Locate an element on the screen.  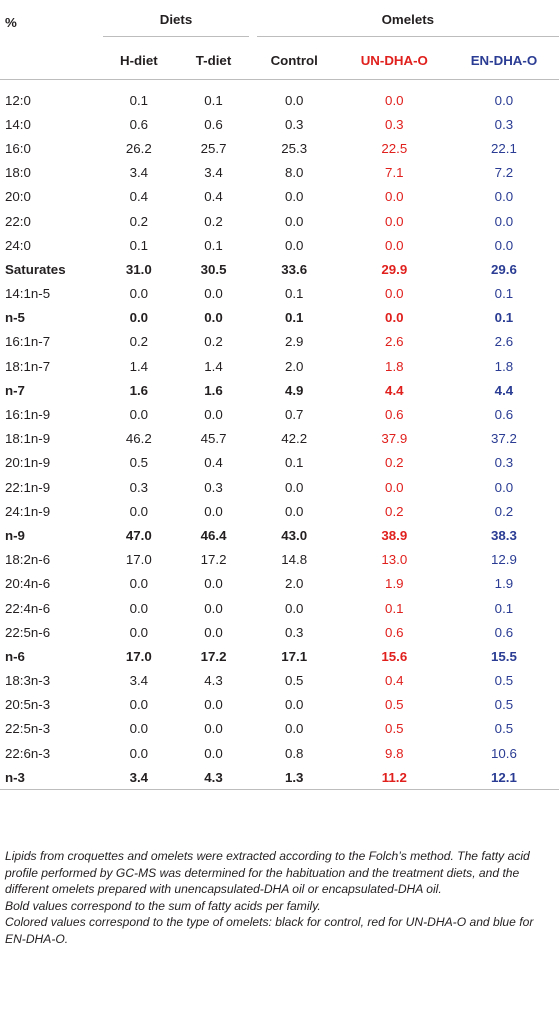
row-label: 16:1n-7 is located at coordinates (28, 342).